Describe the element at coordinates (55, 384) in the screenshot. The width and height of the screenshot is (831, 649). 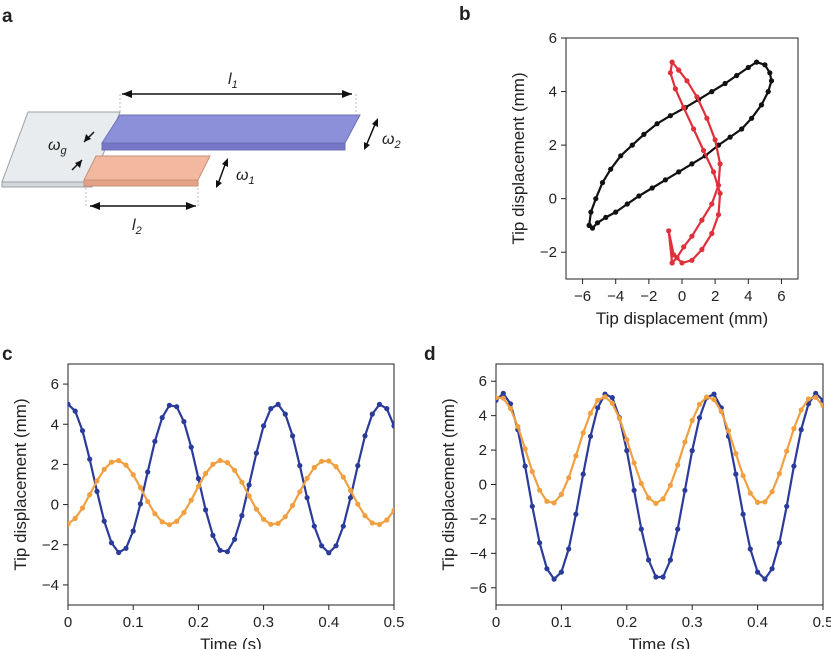
I see `y-tick-label: 6` at that location.